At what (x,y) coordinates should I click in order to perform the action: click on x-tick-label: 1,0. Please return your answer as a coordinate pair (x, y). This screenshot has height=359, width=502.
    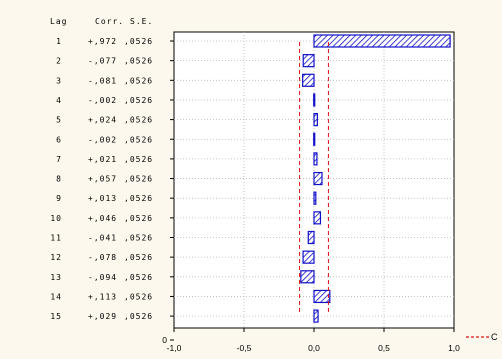
    Looking at the image, I should click on (454, 348).